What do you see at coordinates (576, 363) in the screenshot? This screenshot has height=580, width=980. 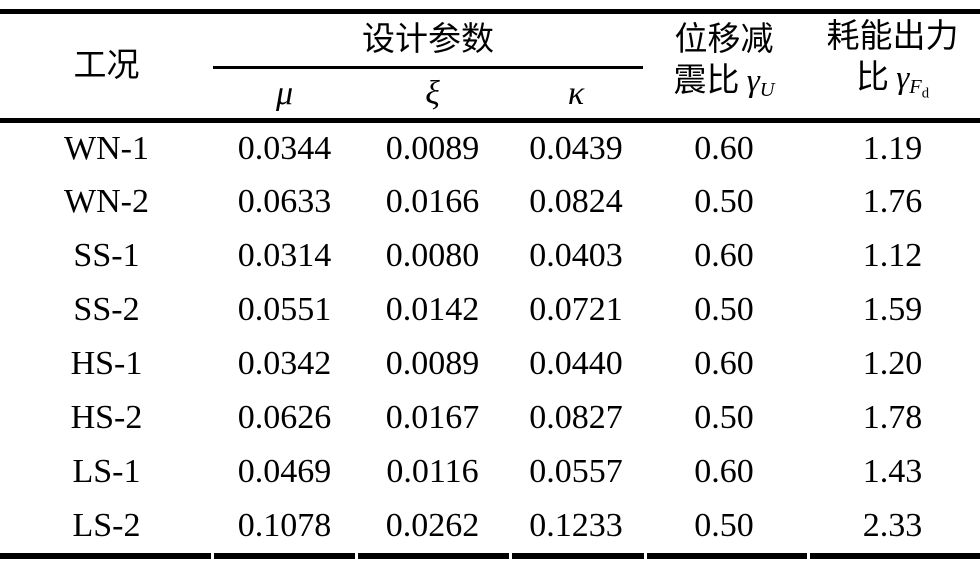 I see `cell-kappa: 0.0440` at bounding box center [576, 363].